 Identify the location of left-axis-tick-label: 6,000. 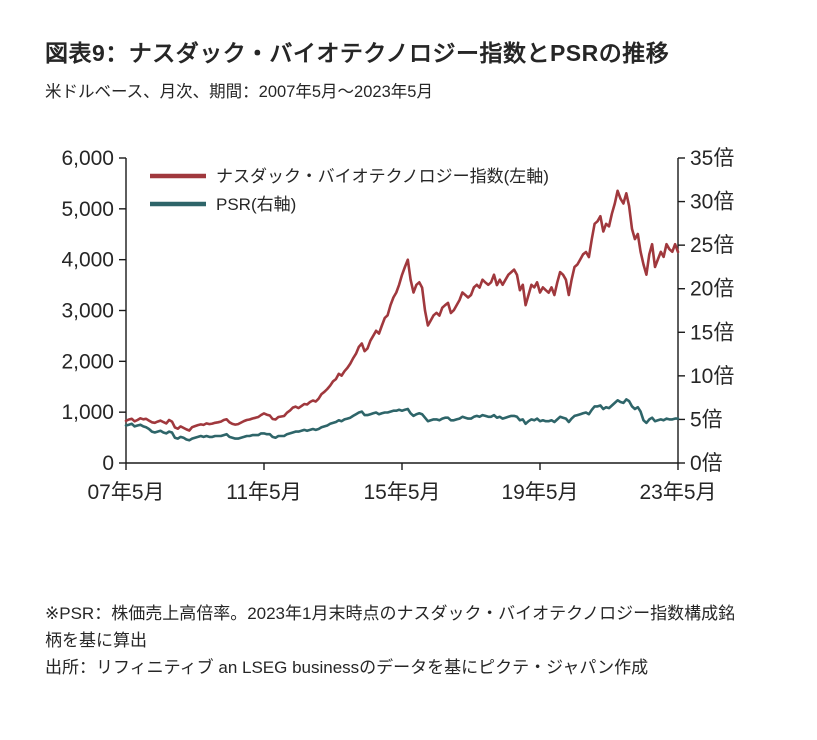
(87, 158).